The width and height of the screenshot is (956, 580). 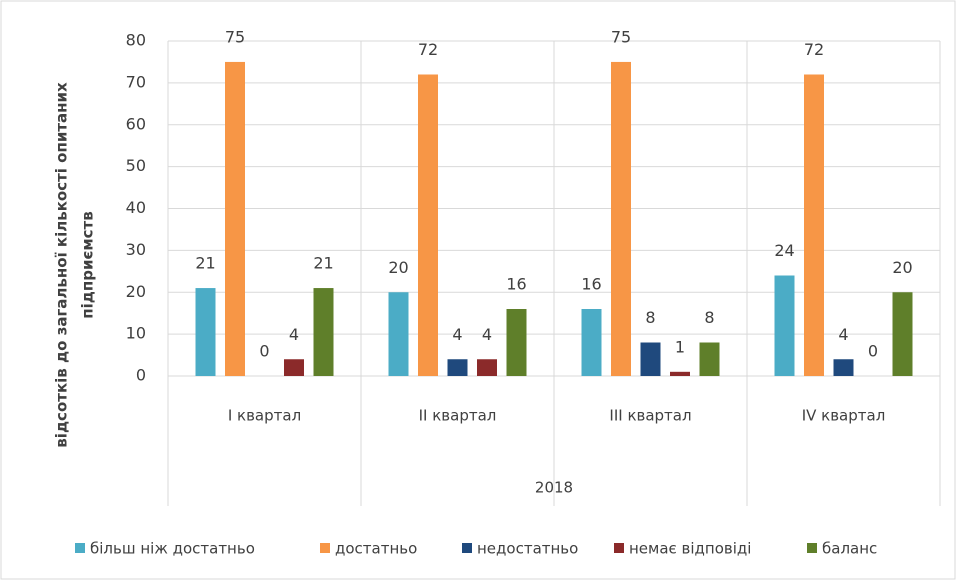 I want to click on y-tick-label: 60, so click(x=136, y=123).